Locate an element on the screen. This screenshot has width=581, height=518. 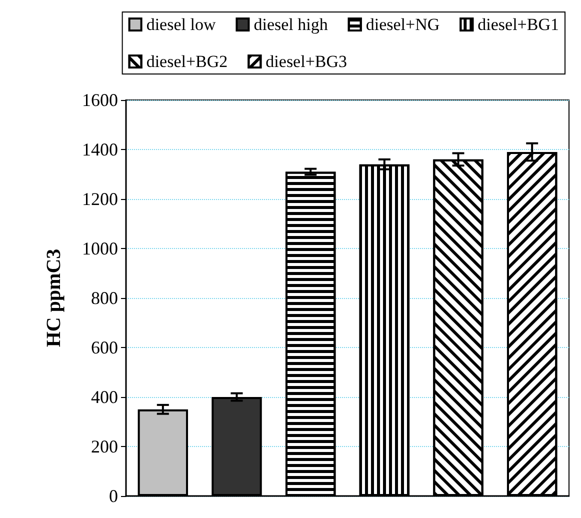
y-tick-label: 600 is located at coordinates (104, 348).